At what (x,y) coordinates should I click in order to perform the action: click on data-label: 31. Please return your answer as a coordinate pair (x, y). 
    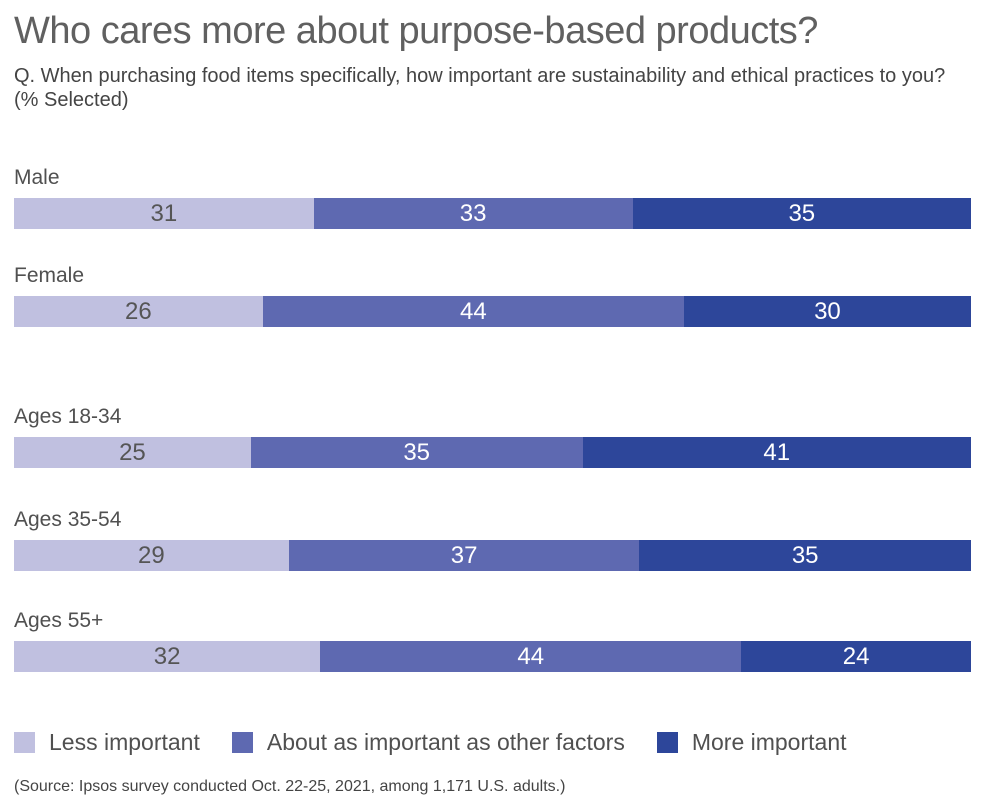
    Looking at the image, I should click on (164, 213).